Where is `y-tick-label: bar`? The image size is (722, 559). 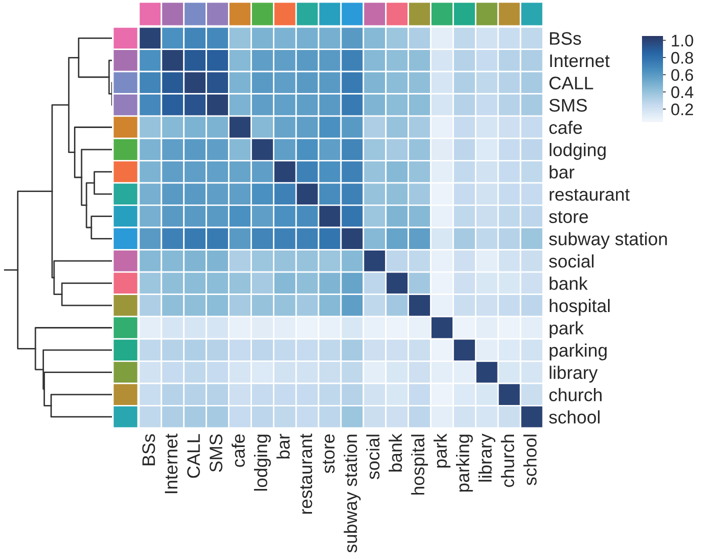 y-tick-label: bar is located at coordinates (562, 172).